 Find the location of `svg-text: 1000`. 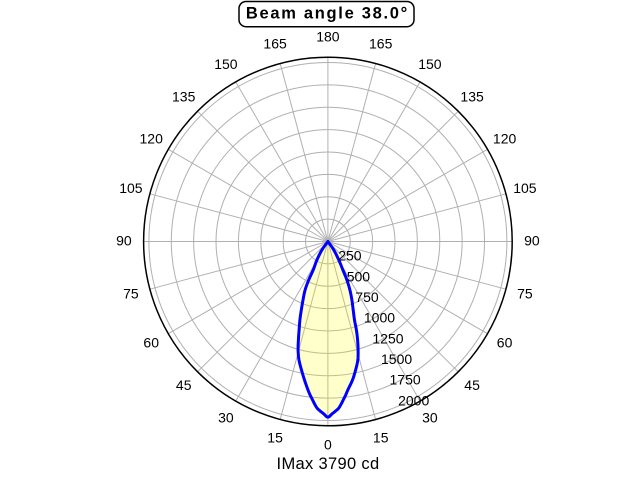

svg-text: 1000 is located at coordinates (379, 318).